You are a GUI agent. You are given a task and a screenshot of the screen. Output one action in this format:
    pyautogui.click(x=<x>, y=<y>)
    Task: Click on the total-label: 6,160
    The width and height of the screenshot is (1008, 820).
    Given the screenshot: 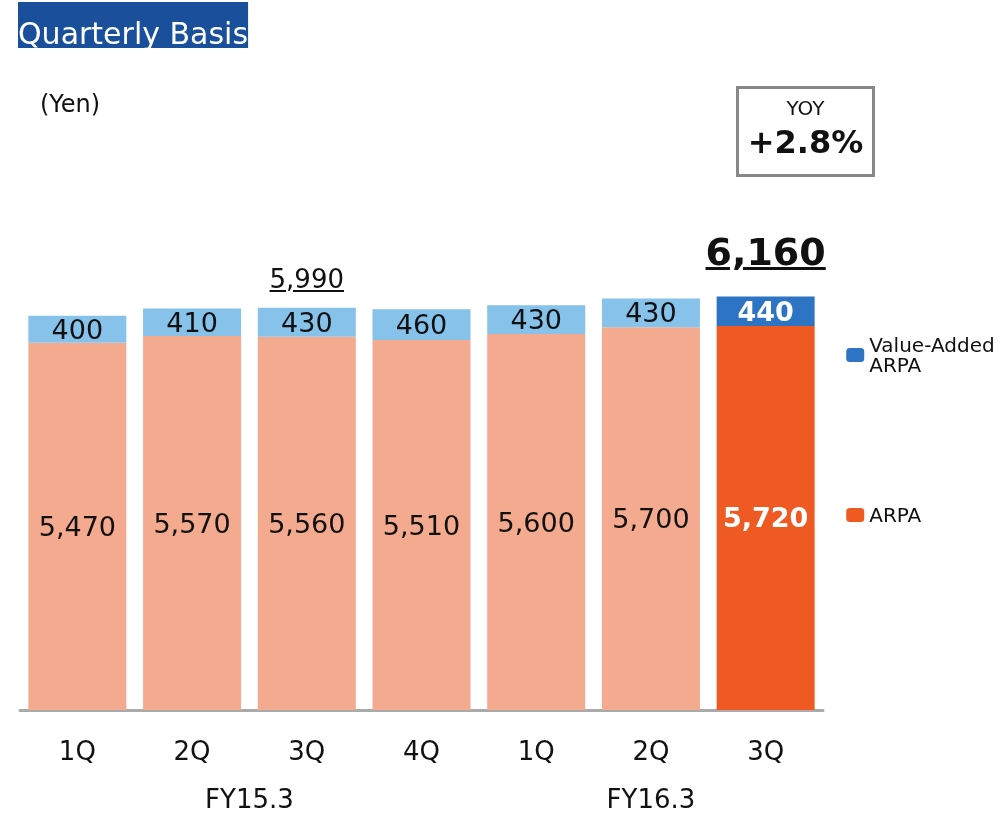 What is the action you would take?
    pyautogui.click(x=765, y=252)
    